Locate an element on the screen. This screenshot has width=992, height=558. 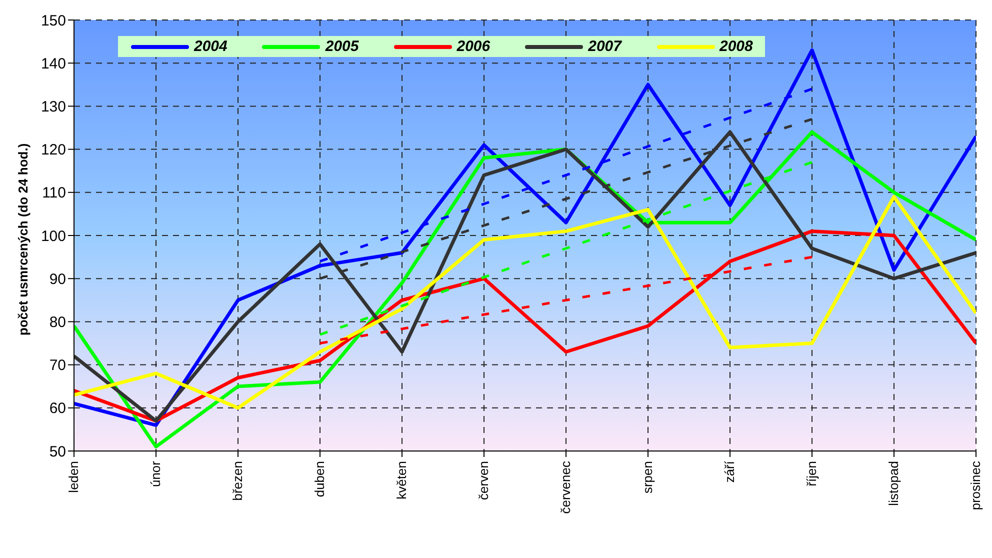
x-tick-label: červenec is located at coordinates (566, 487).